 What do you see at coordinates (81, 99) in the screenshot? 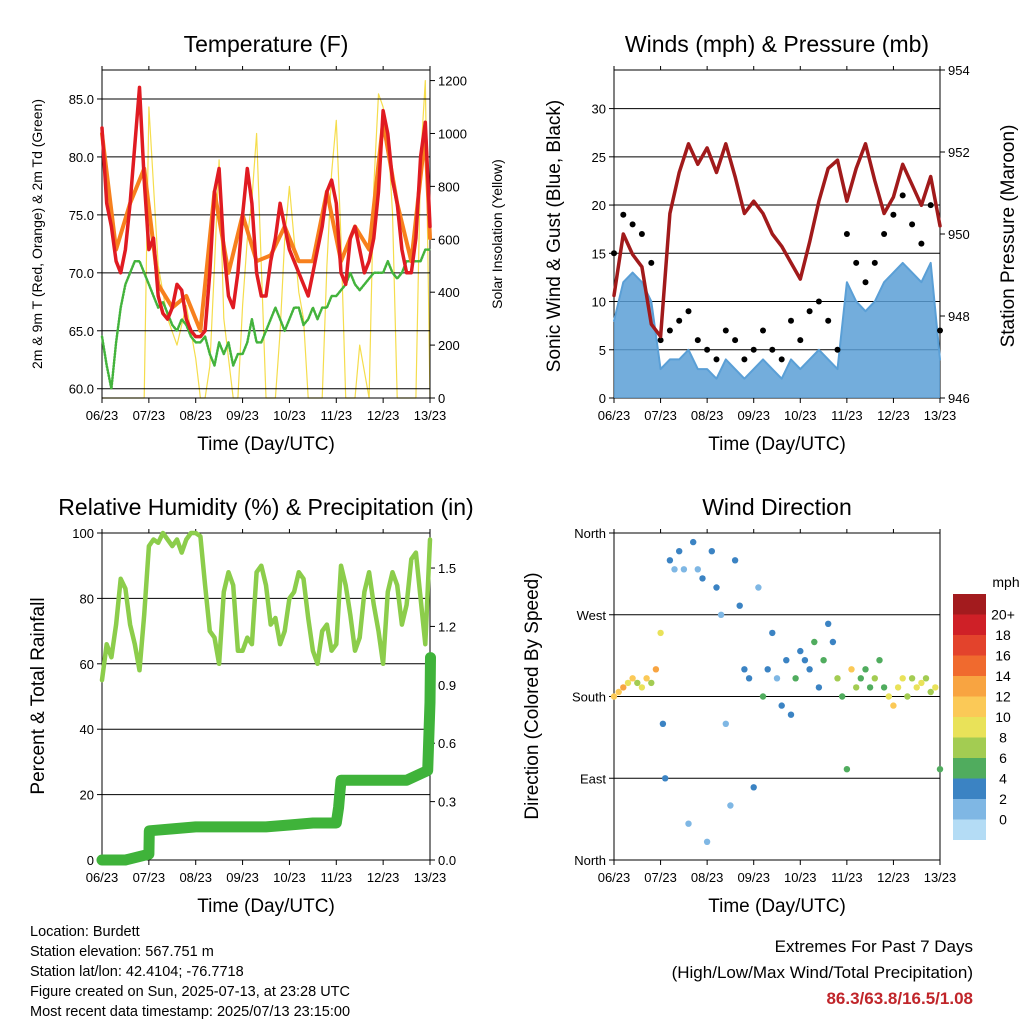
I see `temp-ytick-label: 85.0` at bounding box center [81, 99].